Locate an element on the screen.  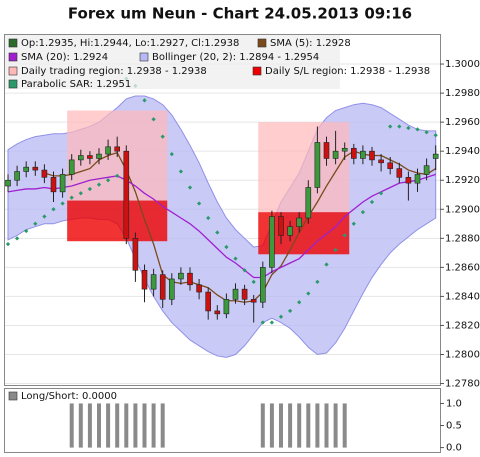
signal-panel is located at coordinates (222, 420).